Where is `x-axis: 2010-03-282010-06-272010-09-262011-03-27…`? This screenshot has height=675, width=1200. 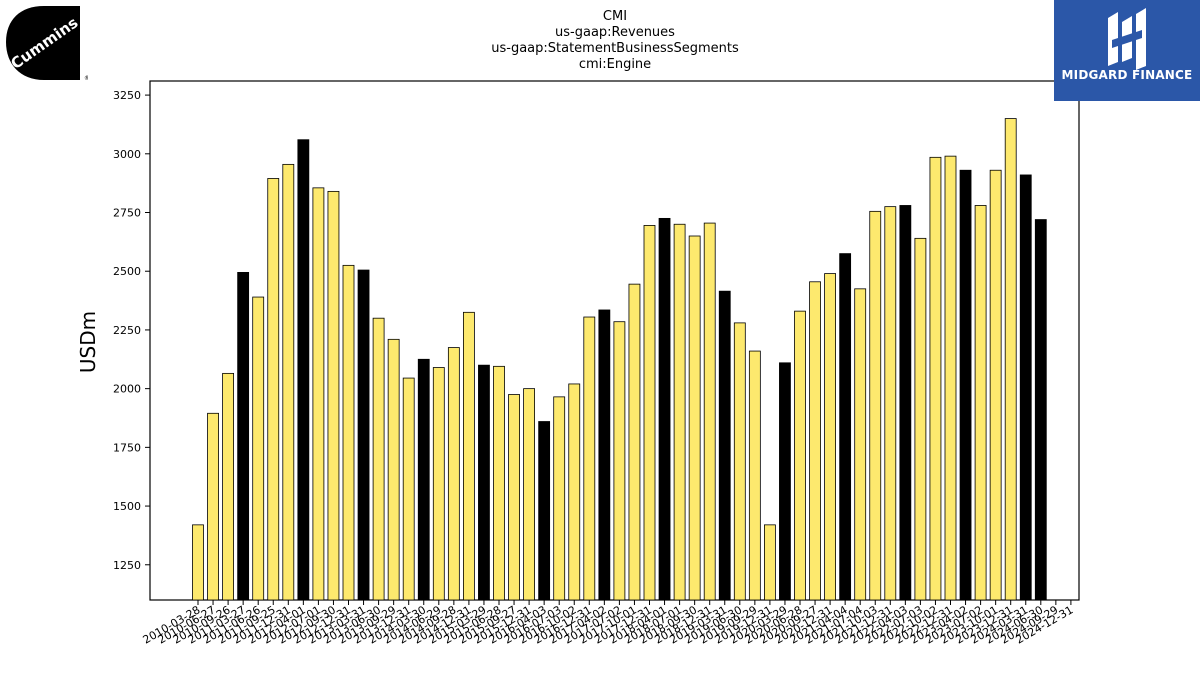
x-axis: 2010-03-282010-06-272010-09-262011-03-27… is located at coordinates (608, 623).